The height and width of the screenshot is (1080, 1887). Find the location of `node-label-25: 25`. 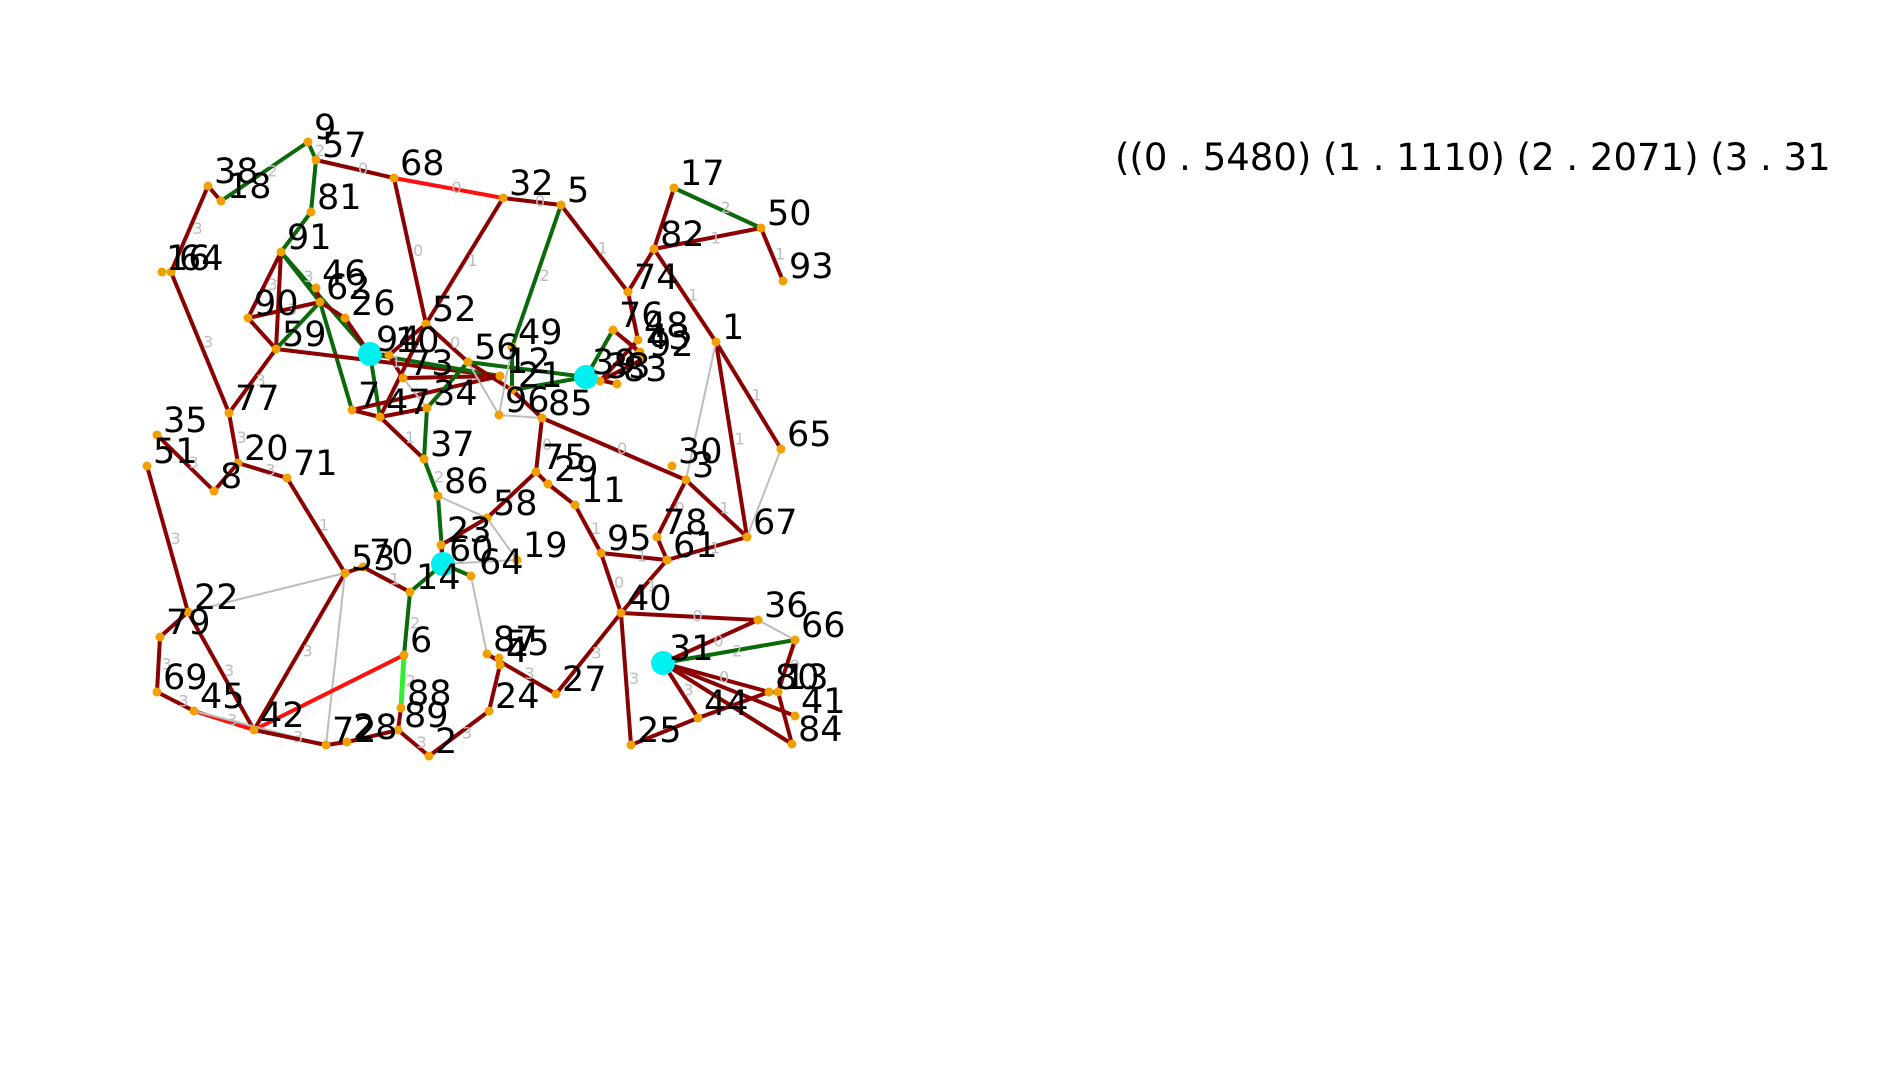

node-label-25: 25 is located at coordinates (659, 731).